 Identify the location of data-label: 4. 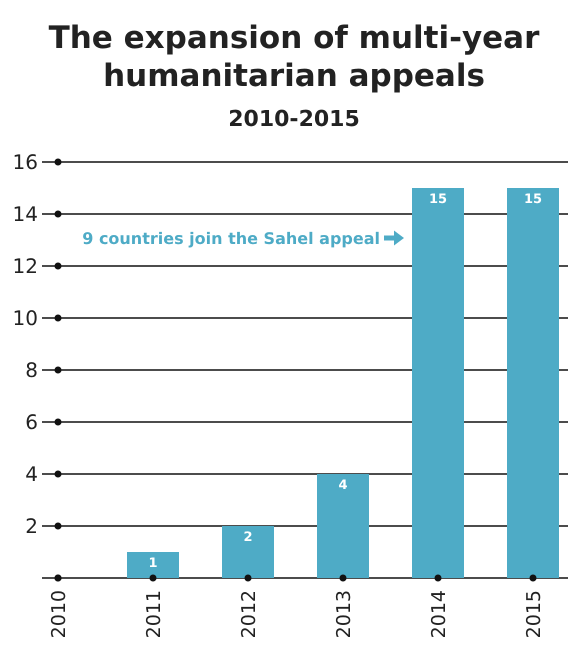
(343, 485).